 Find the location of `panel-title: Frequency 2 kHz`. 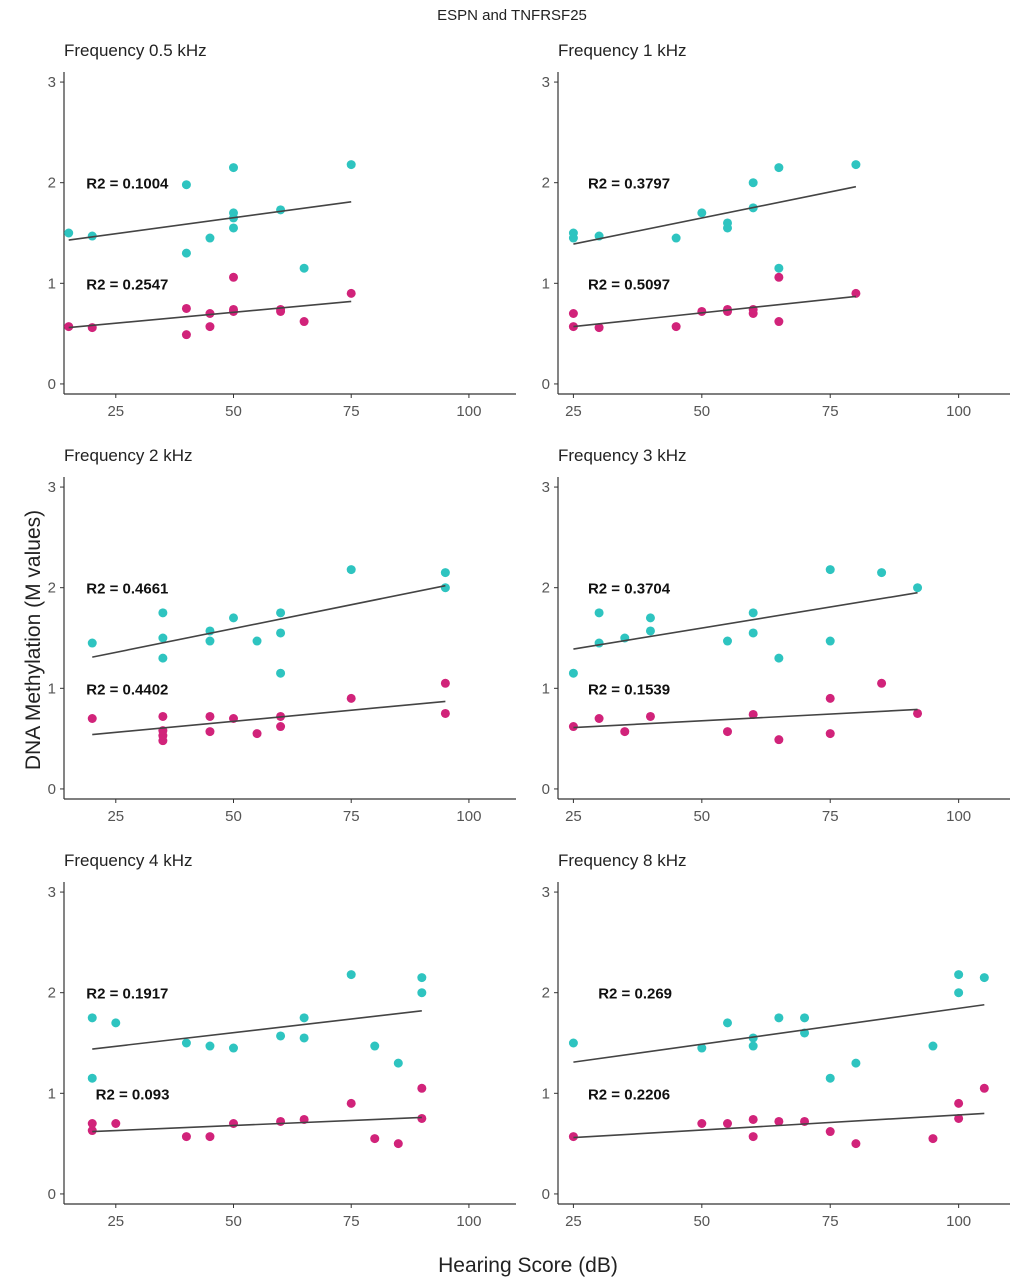

panel-title: Frequency 2 kHz is located at coordinates (128, 455).